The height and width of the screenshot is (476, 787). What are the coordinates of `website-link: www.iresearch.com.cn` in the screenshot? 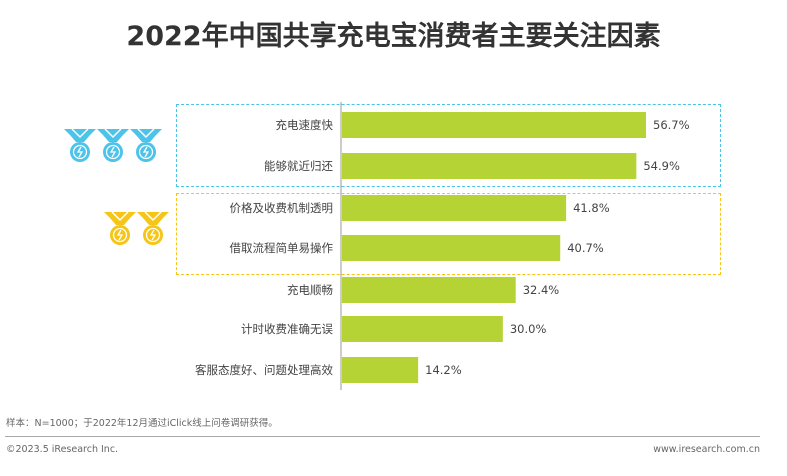 It's located at (706, 449).